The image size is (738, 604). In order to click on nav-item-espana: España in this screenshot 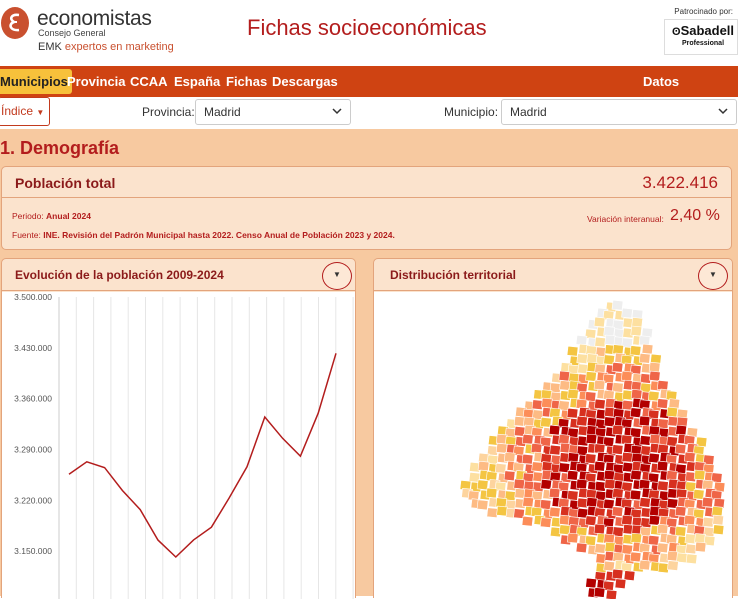, I will do `click(197, 81)`.